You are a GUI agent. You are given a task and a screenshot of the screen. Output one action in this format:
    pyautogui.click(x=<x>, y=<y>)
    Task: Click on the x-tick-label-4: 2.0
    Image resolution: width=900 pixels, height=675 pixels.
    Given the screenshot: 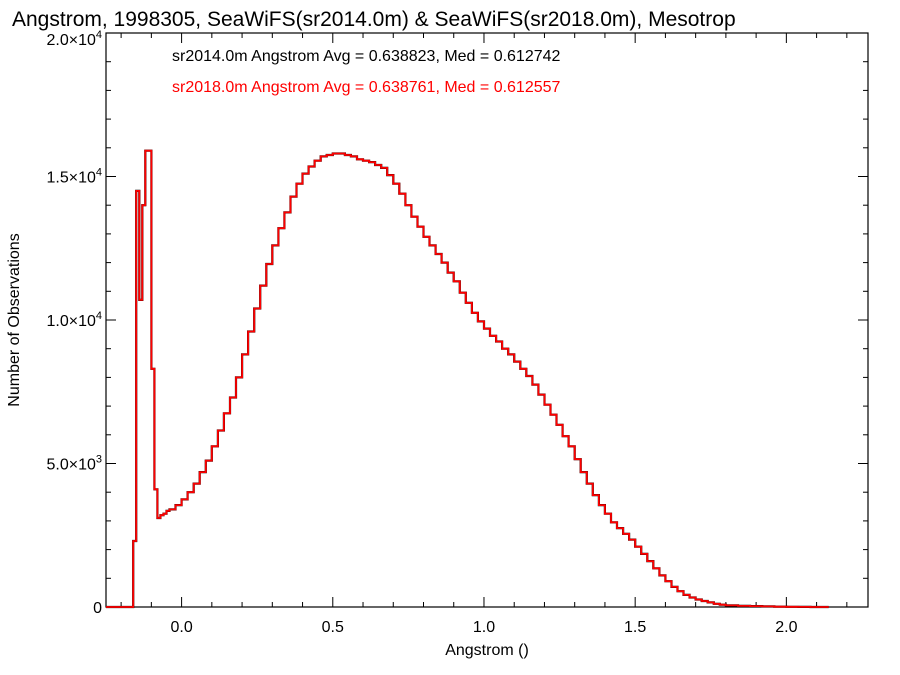 What is the action you would take?
    pyautogui.click(x=786, y=627)
    